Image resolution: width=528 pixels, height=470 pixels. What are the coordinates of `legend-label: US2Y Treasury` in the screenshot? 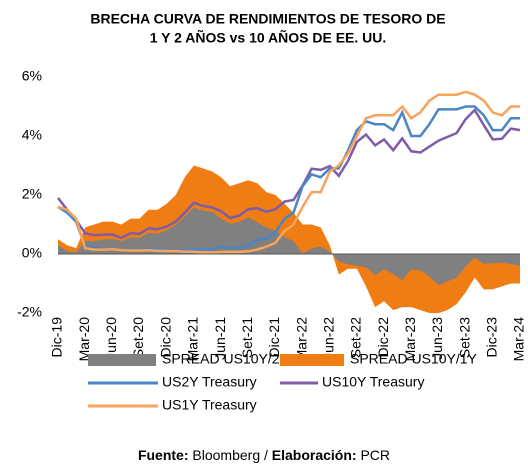 It's located at (209, 382).